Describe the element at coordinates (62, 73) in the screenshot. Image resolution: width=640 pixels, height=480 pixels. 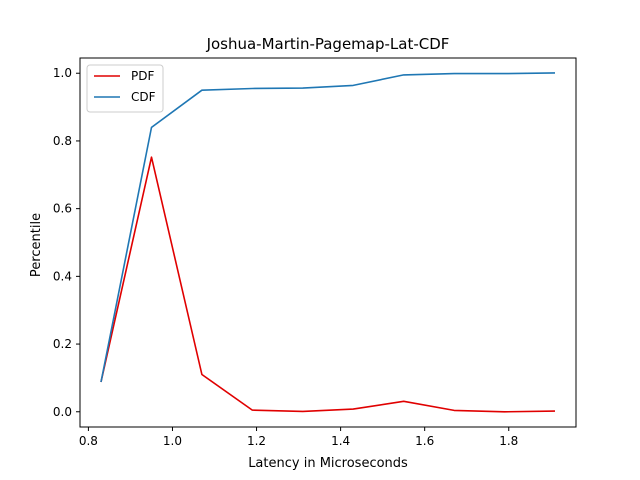
I see `y-tick-label: 1.0` at that location.